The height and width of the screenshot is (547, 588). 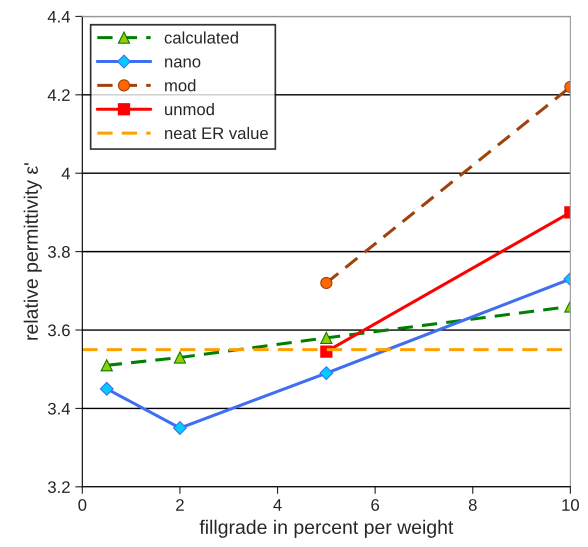 I want to click on x-tick-label: 2, so click(x=180, y=505).